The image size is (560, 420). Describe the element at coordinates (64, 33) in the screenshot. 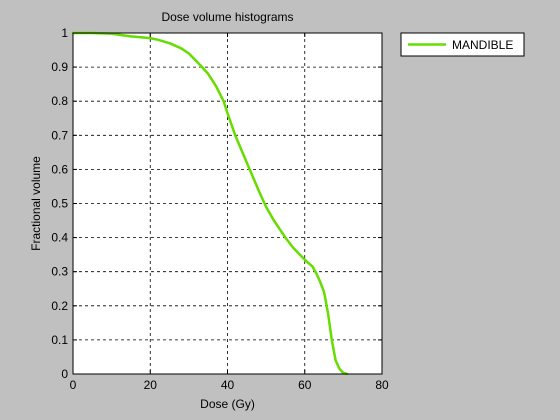

I see `y-tick-label: 1` at that location.